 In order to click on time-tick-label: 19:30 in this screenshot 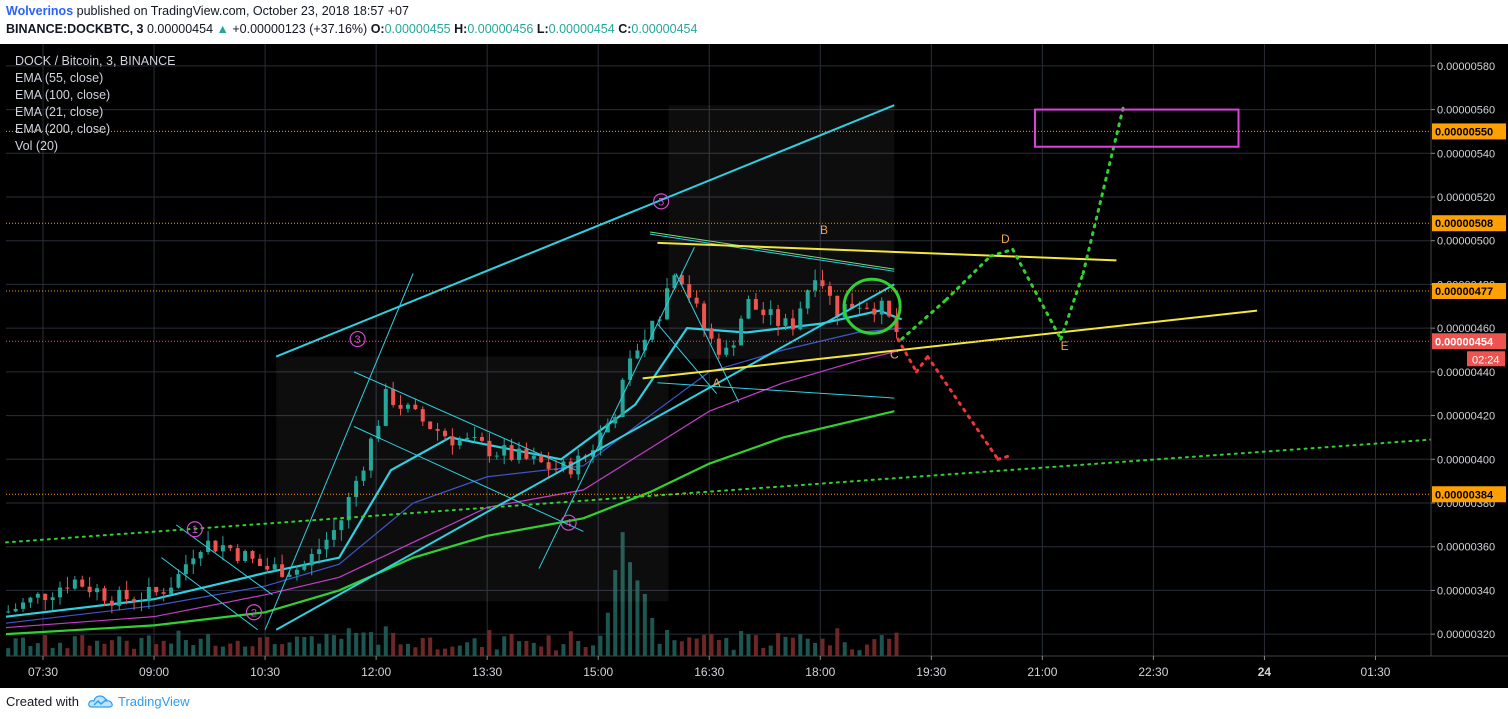, I will do `click(931, 672)`.